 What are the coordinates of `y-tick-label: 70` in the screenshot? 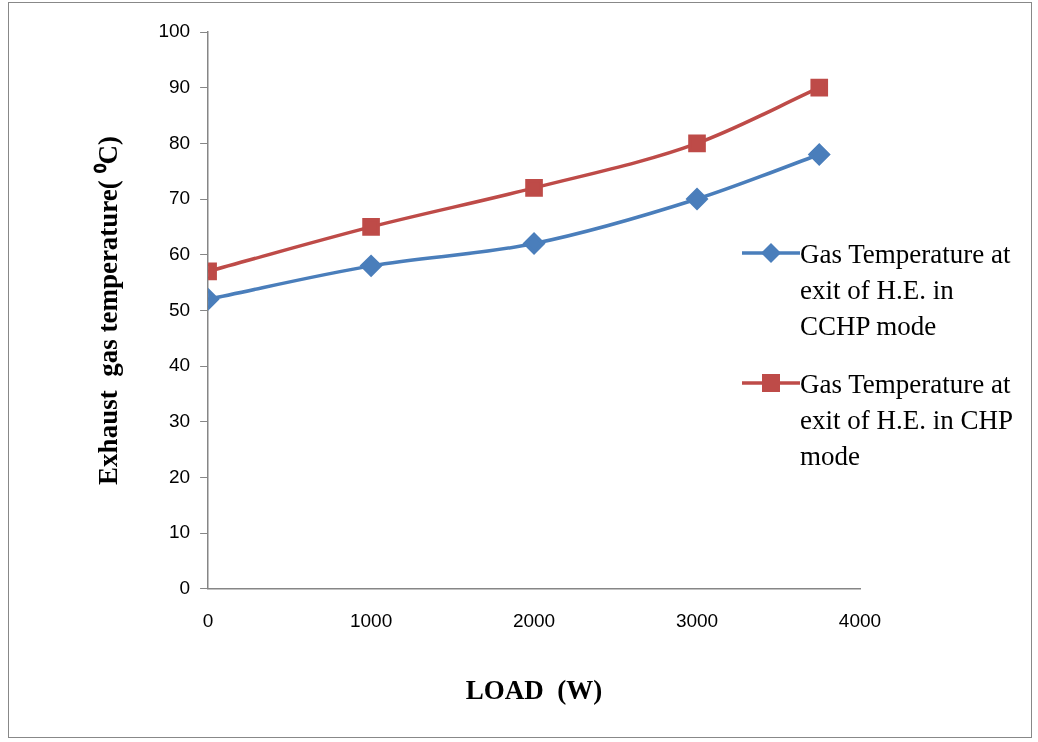 It's located at (179, 198).